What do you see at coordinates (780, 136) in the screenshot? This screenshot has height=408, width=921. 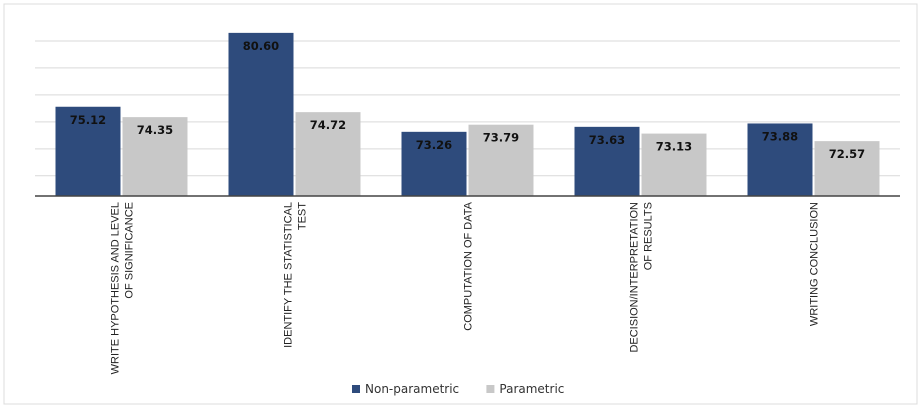 I see `data-label: 73.88` at bounding box center [780, 136].